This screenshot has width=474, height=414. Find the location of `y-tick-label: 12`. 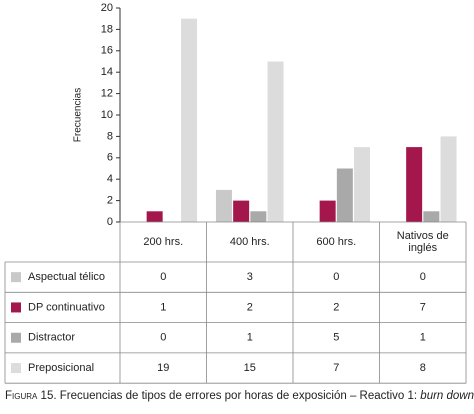

y-tick-label: 12 is located at coordinates (107, 94).